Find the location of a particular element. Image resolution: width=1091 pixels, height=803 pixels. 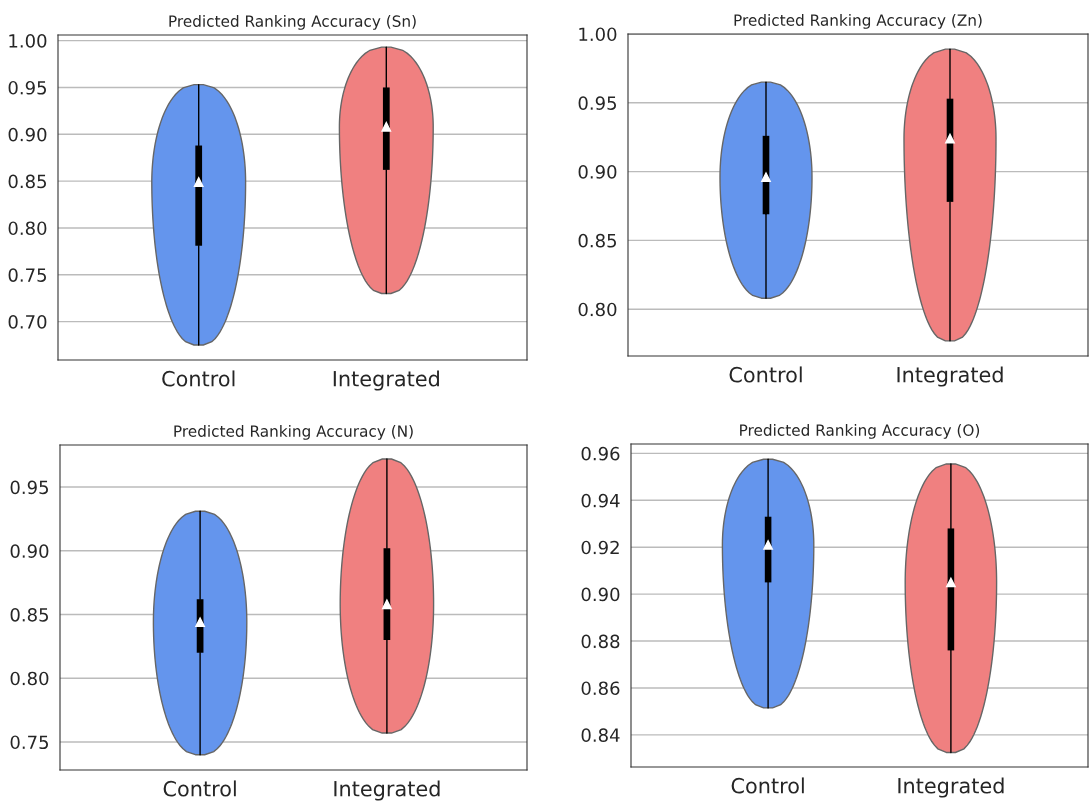

y-tick-label: 0.88 is located at coordinates (600, 641).